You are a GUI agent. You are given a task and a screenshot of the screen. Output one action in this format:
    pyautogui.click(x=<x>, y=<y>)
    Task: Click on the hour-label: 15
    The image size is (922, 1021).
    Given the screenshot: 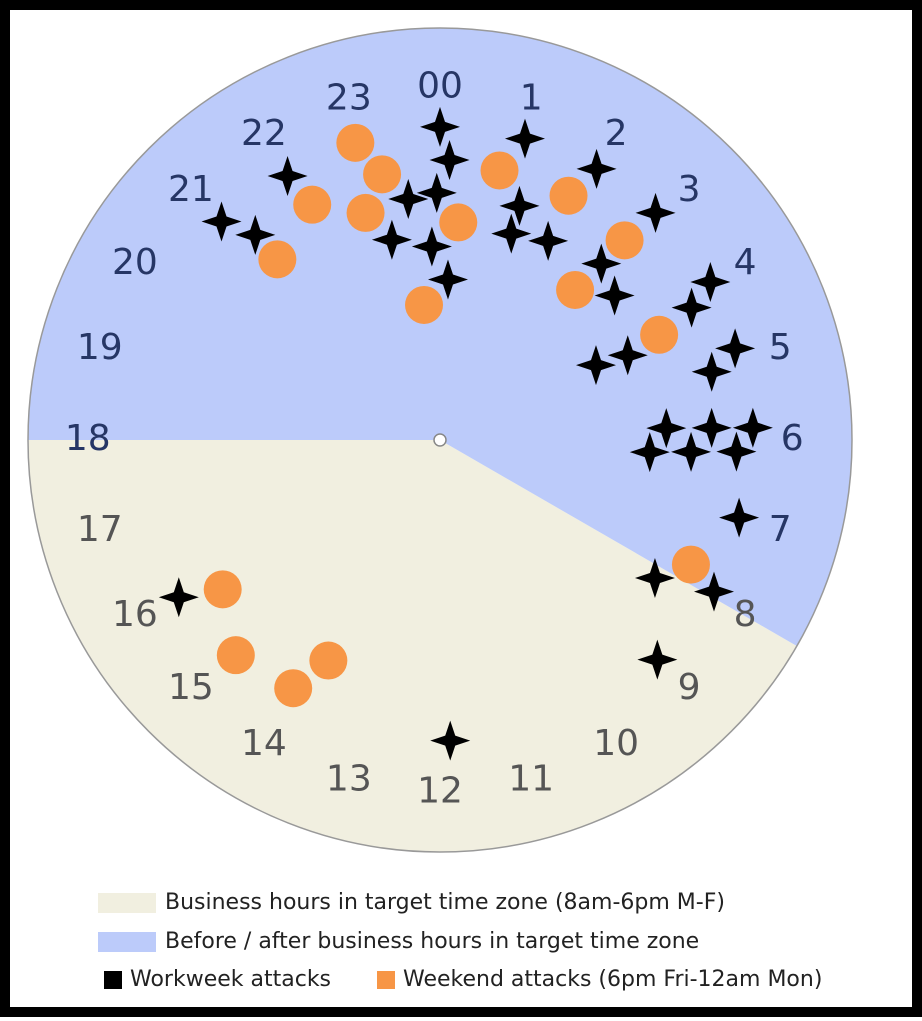 What is the action you would take?
    pyautogui.click(x=191, y=687)
    